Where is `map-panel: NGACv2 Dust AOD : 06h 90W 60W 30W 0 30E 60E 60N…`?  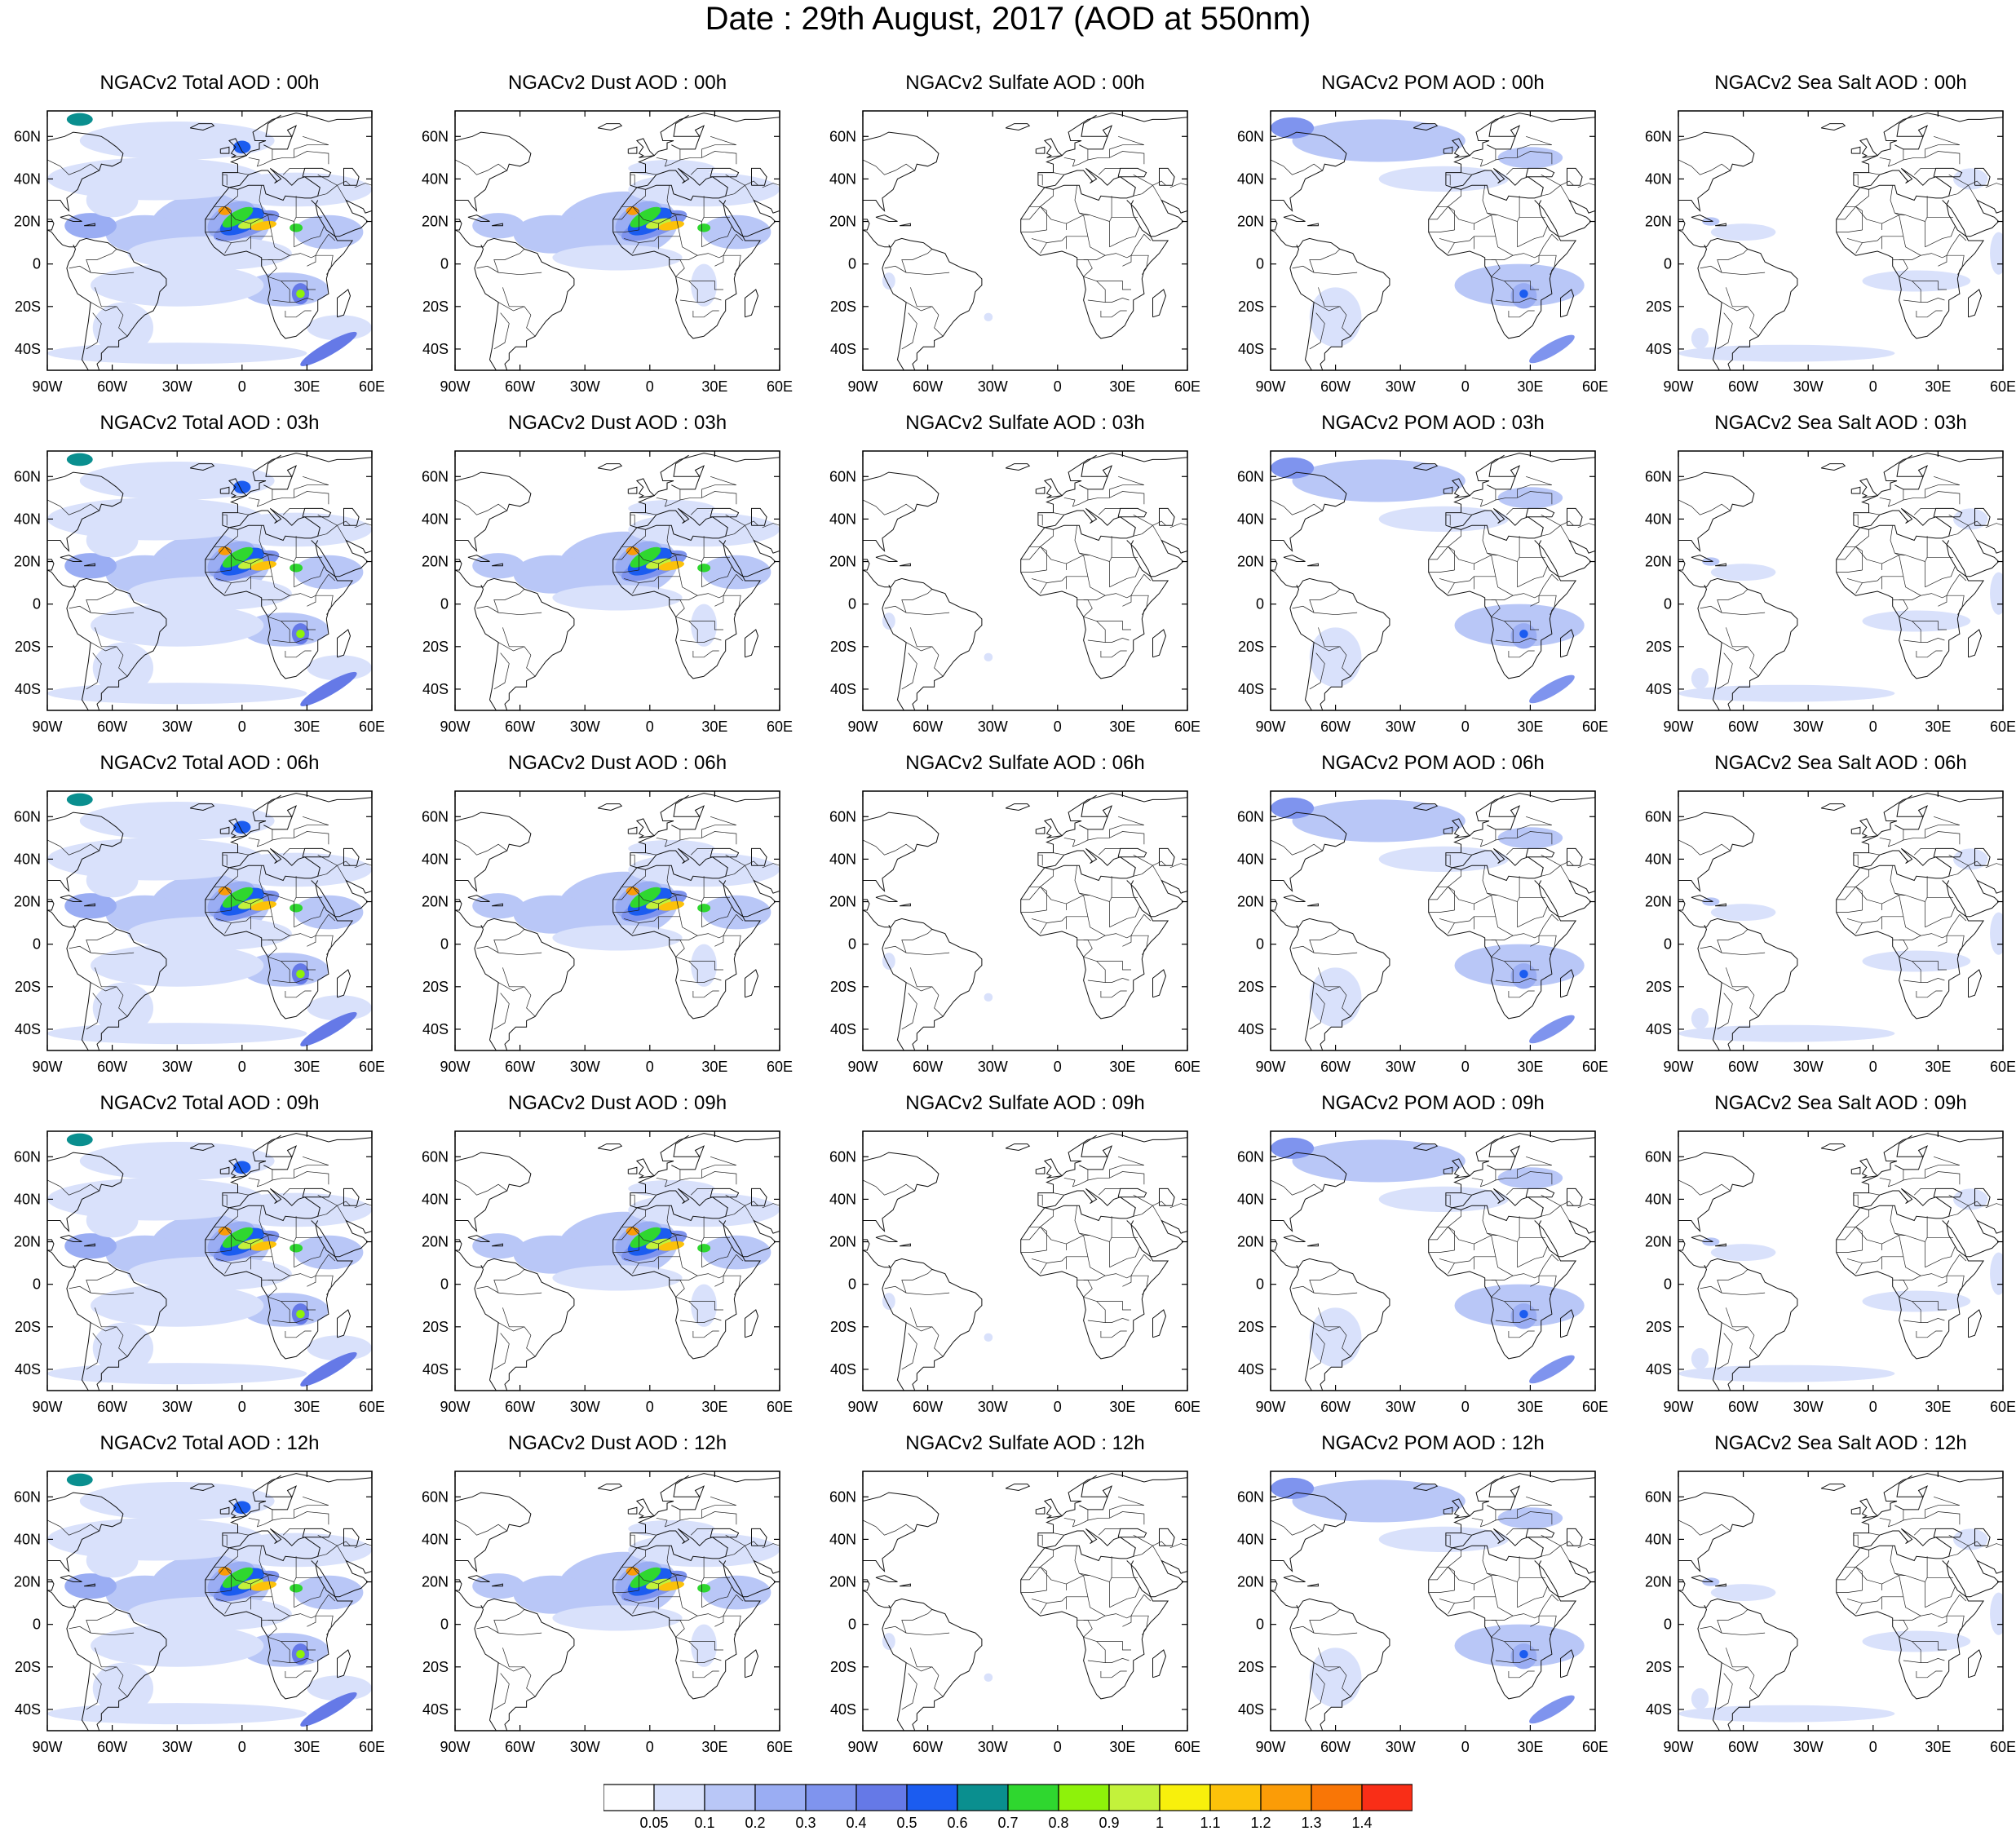 map-panel: NGACv2 Dust AOD : 06h 90W 60W 30W 0 30E 60E 60N… is located at coordinates (600, 912).